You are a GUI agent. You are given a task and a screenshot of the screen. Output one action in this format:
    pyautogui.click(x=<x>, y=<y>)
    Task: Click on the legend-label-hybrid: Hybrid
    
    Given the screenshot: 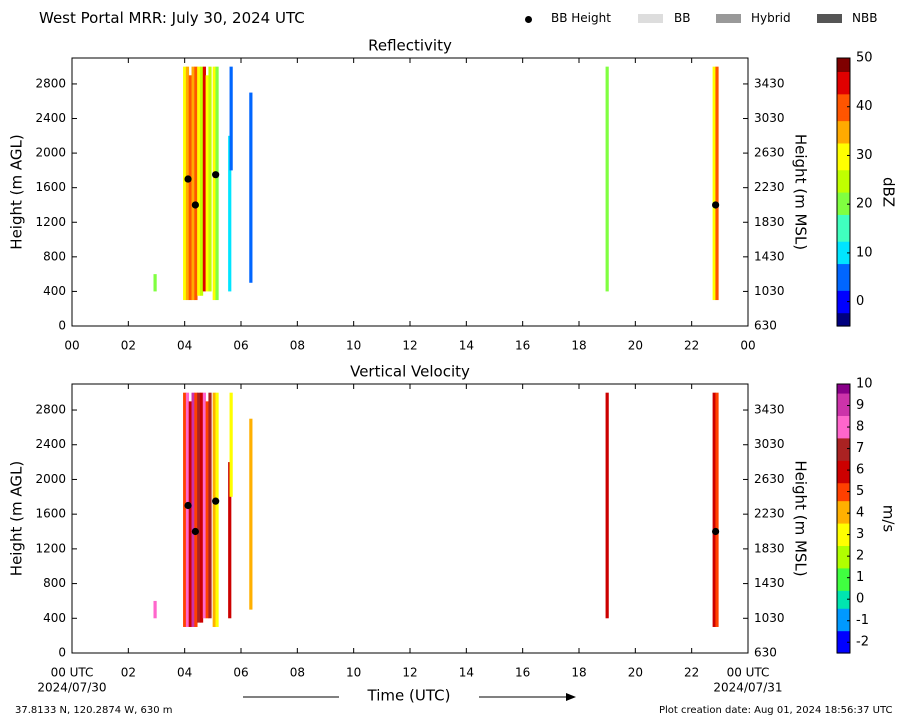 What is the action you would take?
    pyautogui.click(x=771, y=18)
    